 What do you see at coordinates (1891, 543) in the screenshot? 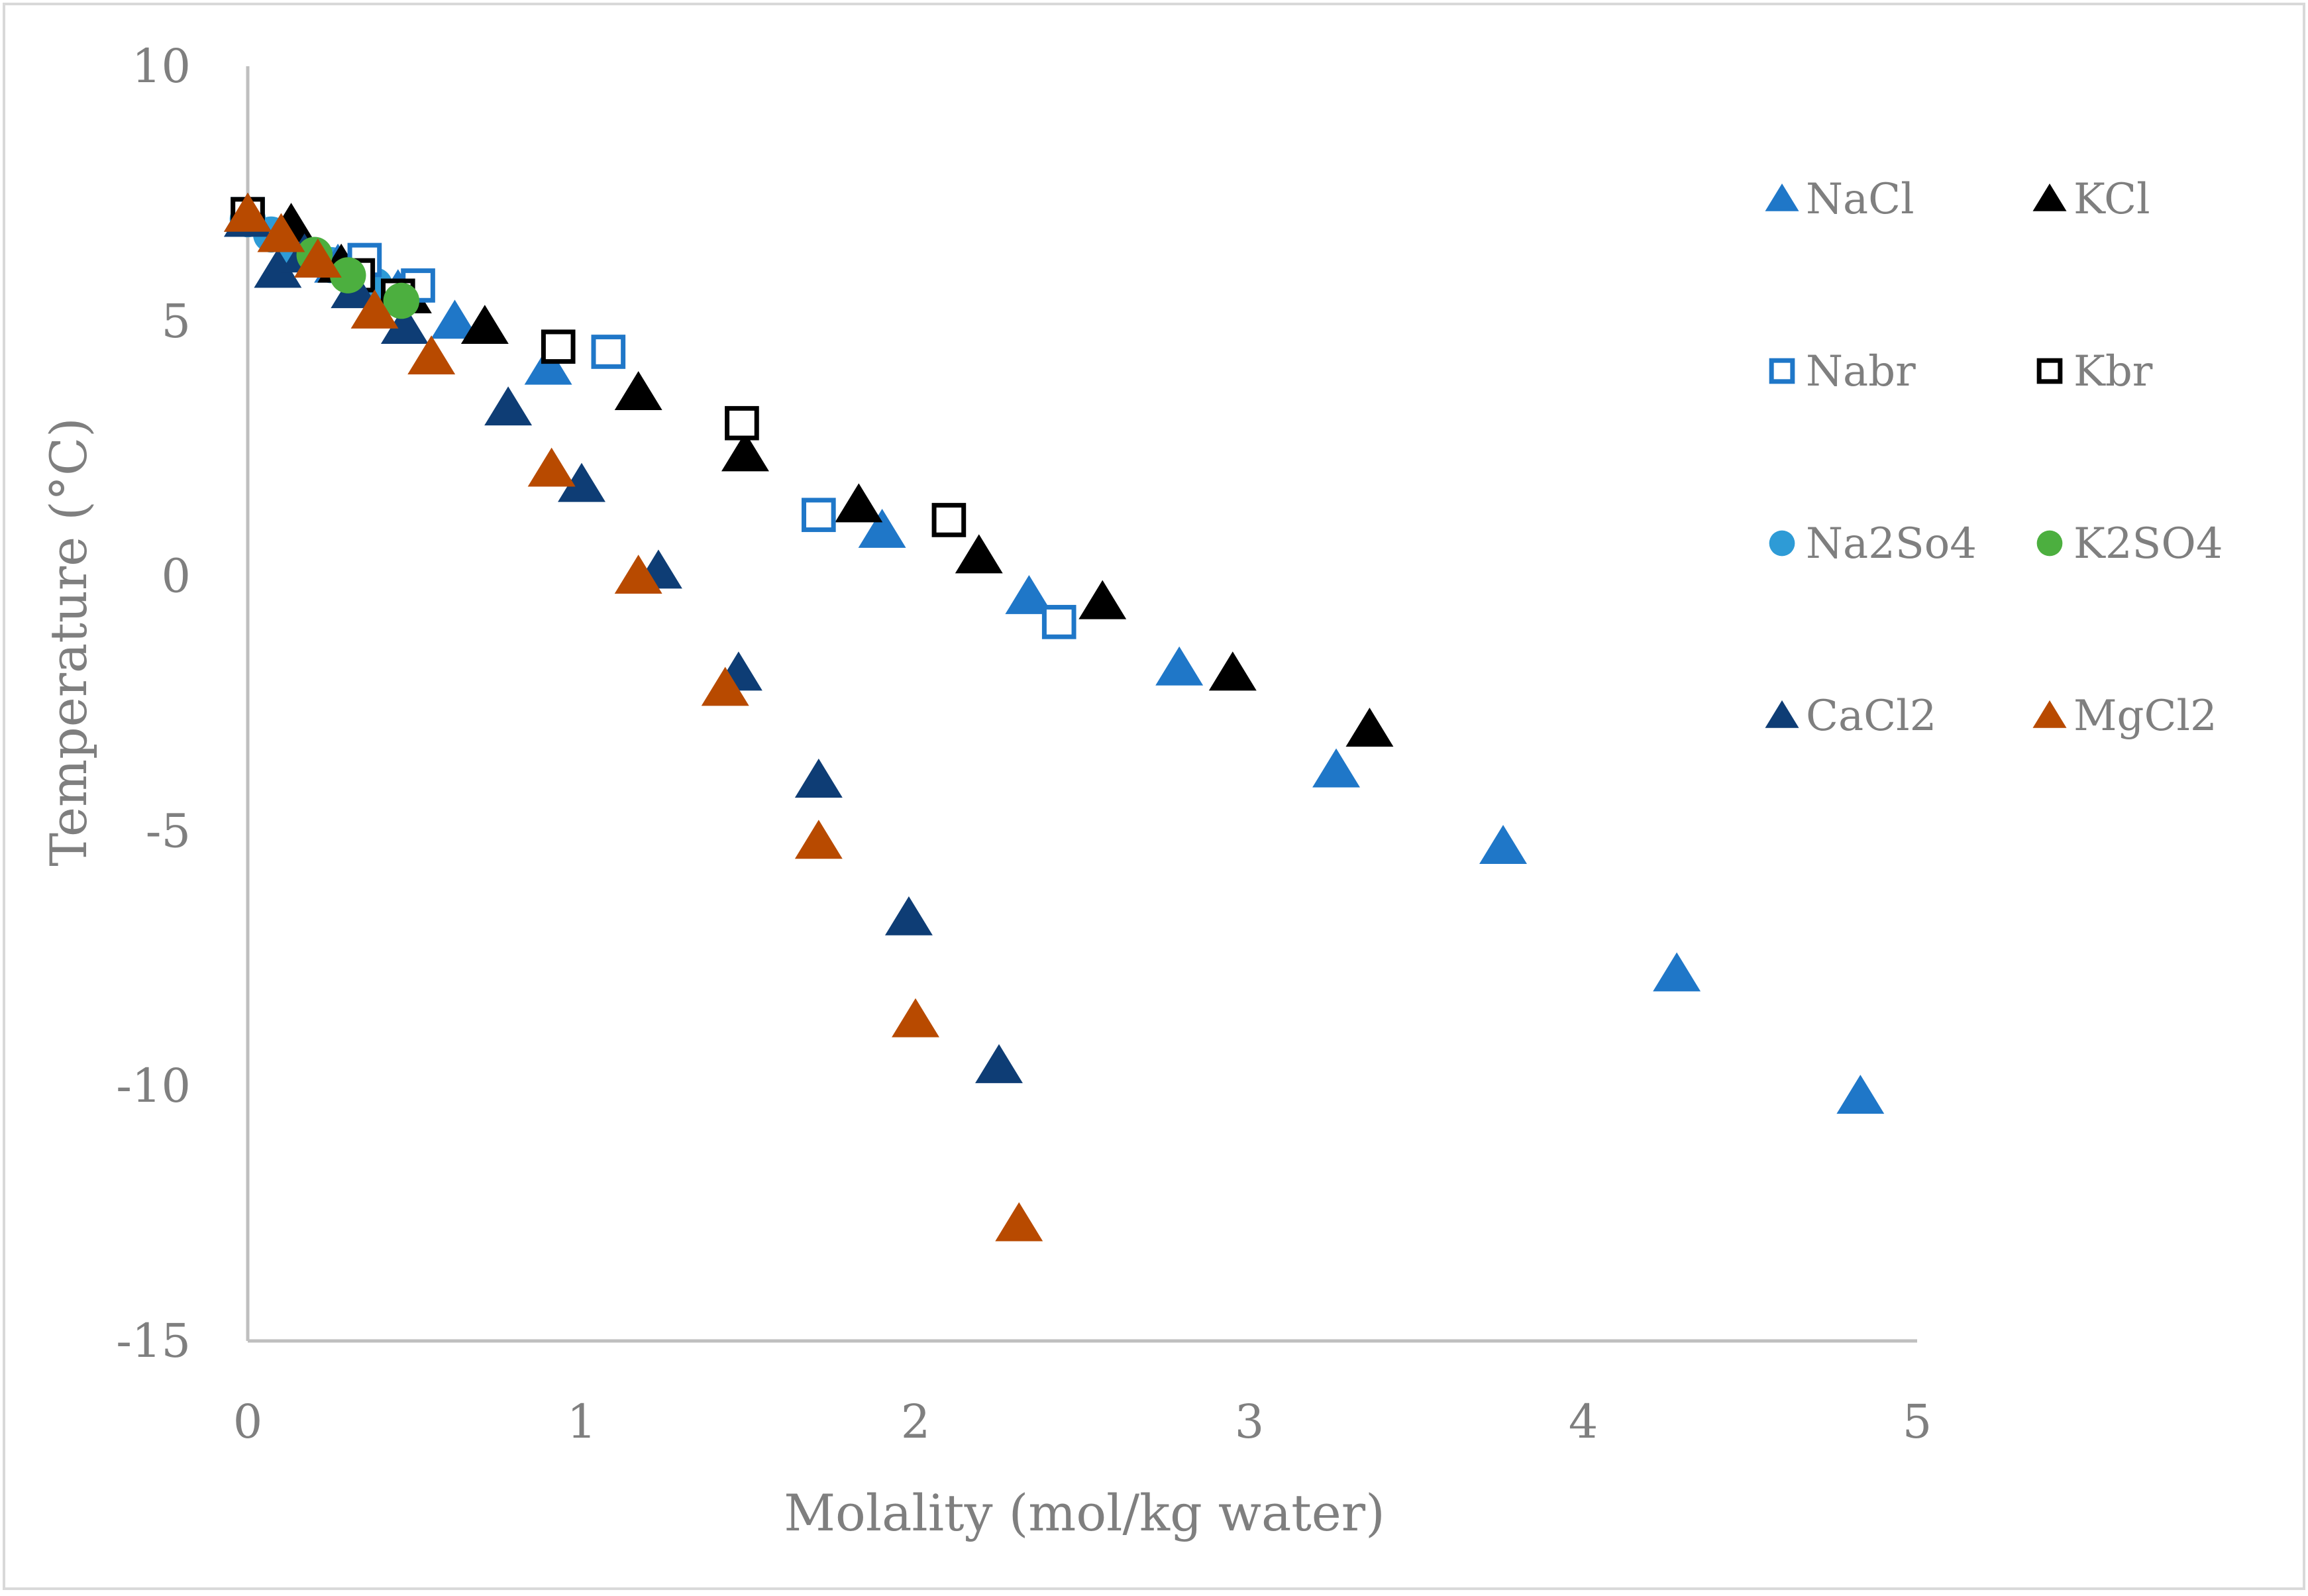
I see `legend-label: Na2So4` at bounding box center [1891, 543].